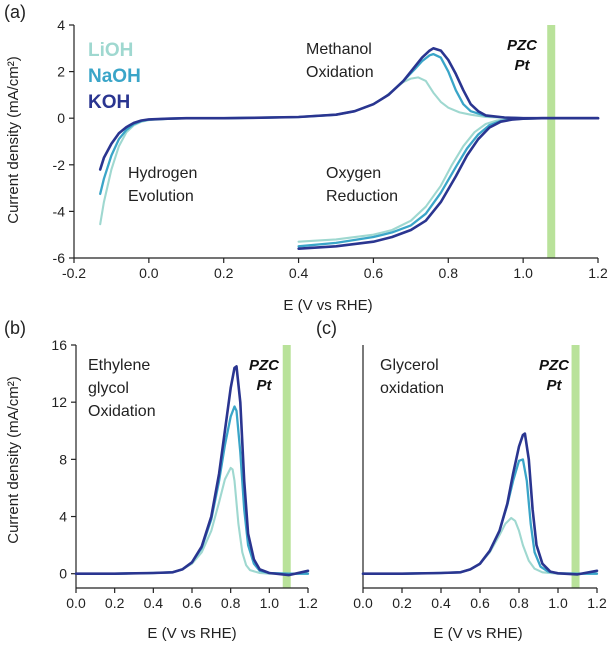  Describe the element at coordinates (270, 603) in the screenshot. I see `x-tick-label-b: 1.0` at that location.